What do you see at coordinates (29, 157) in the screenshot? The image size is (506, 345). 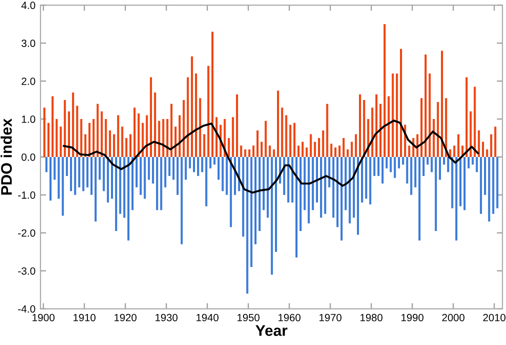 I see `y-tick-label: 0.0` at bounding box center [29, 157].